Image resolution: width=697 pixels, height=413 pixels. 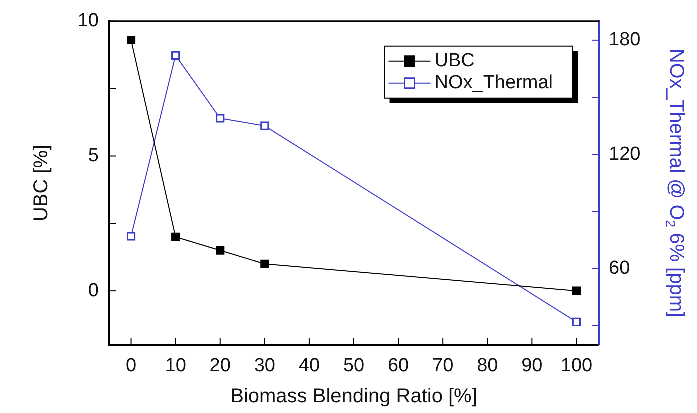 What do you see at coordinates (443, 366) in the screenshot?
I see `x-tick-label: 70` at bounding box center [443, 366].